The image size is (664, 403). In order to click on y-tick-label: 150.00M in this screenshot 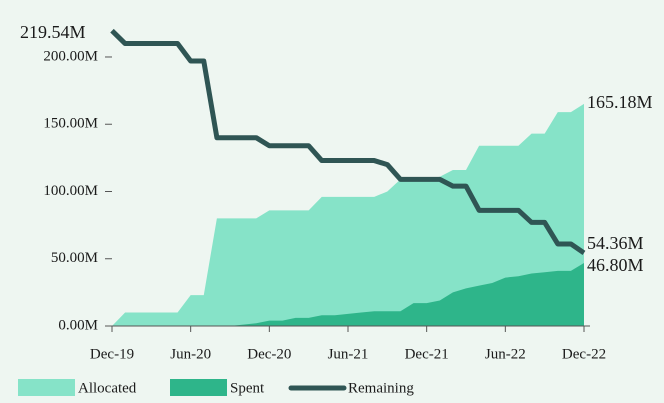, I will do `click(70, 124)`.